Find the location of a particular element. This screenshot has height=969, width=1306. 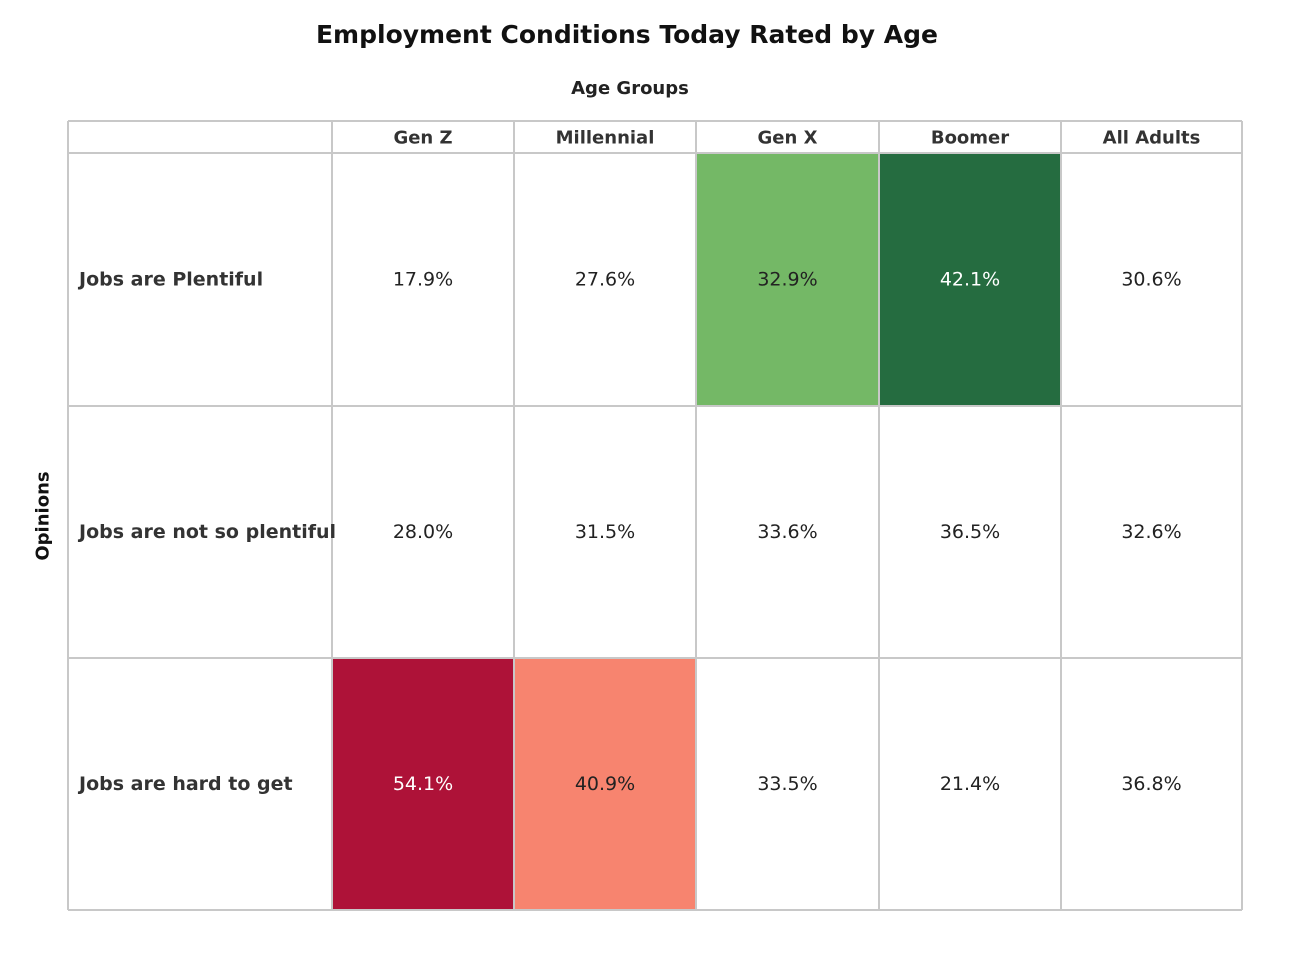

cell-jobs-are-plentiful-millennial is located at coordinates (605, 279).